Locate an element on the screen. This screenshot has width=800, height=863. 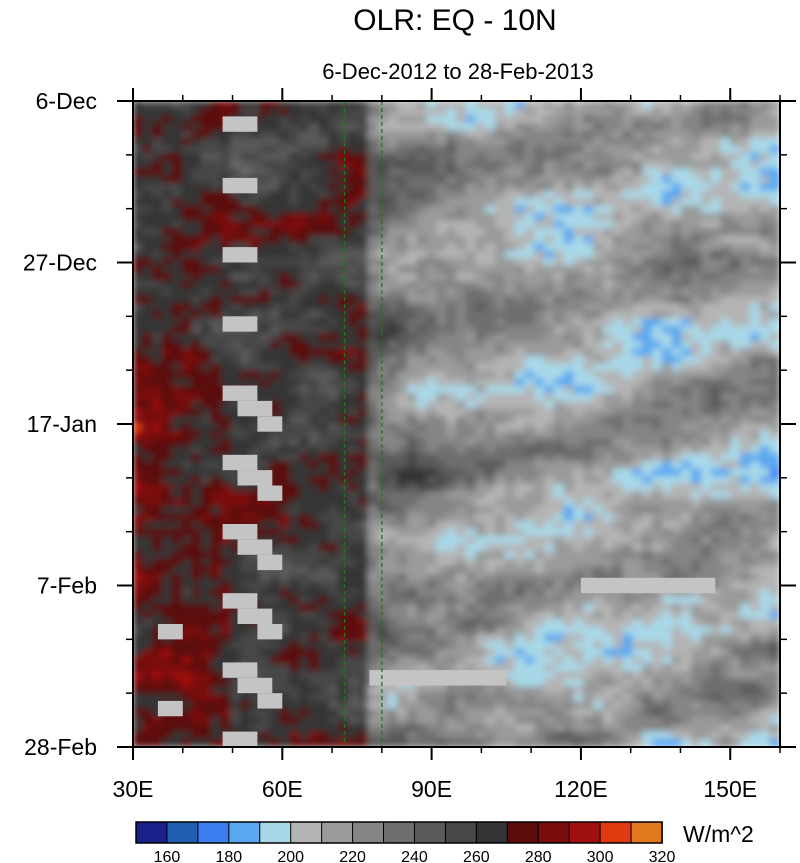
colorbar-tick-label: 320 is located at coordinates (662, 856).